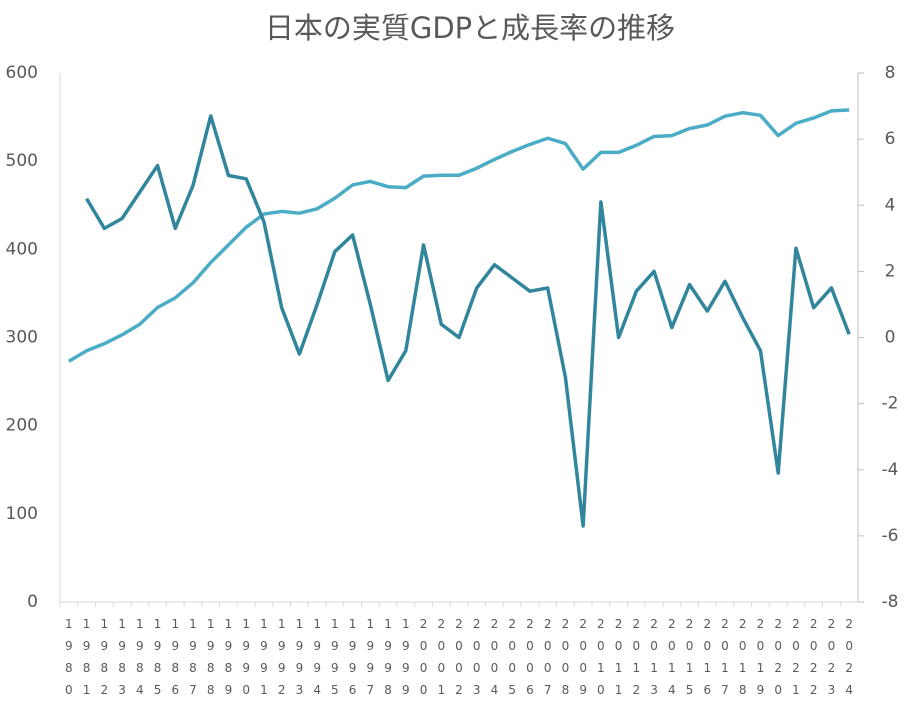 The height and width of the screenshot is (708, 918). I want to click on y-tick-label: 100, so click(22, 514).